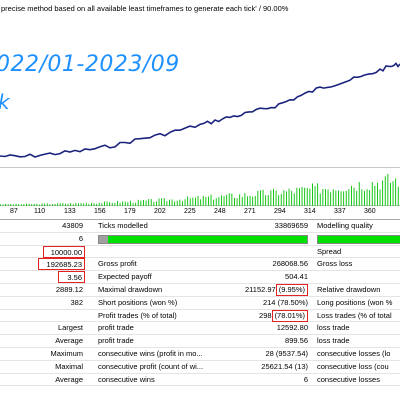 The height and width of the screenshot is (400, 400). Describe the element at coordinates (280, 211) in the screenshot. I see `x-tick-label: 294` at that location.